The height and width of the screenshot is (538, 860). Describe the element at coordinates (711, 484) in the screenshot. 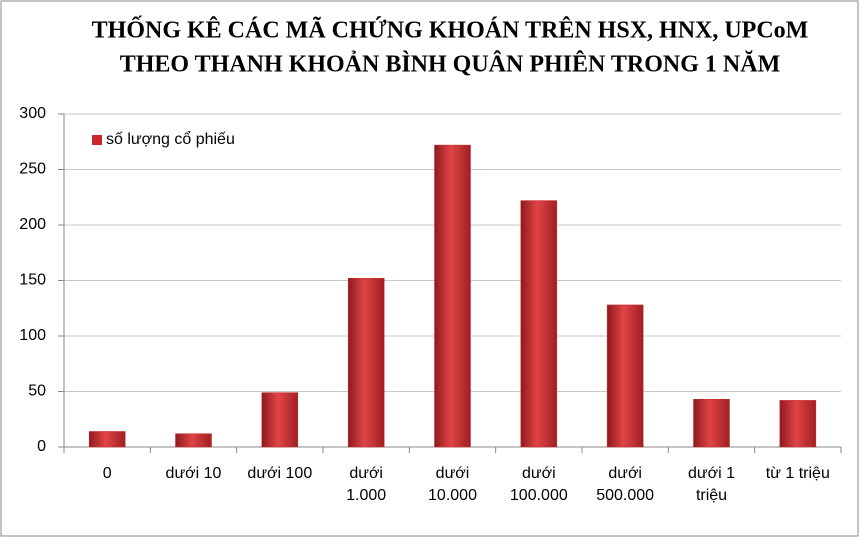

I see `x-tick-label: dưới 1 triệu` at that location.